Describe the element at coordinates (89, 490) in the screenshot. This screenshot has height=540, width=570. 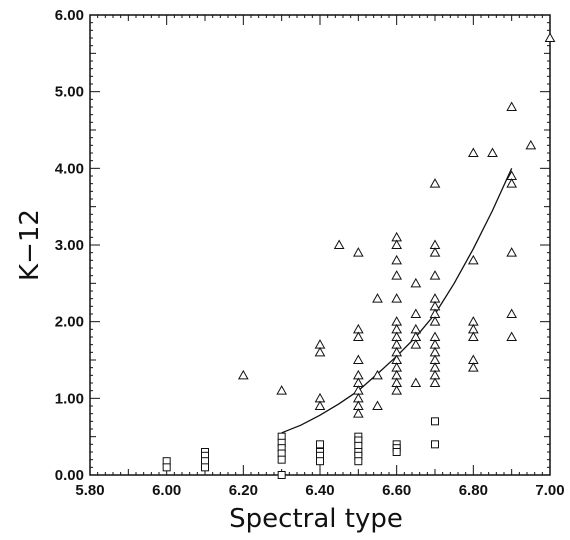
I see `x-tick-label: 5.80` at that location.